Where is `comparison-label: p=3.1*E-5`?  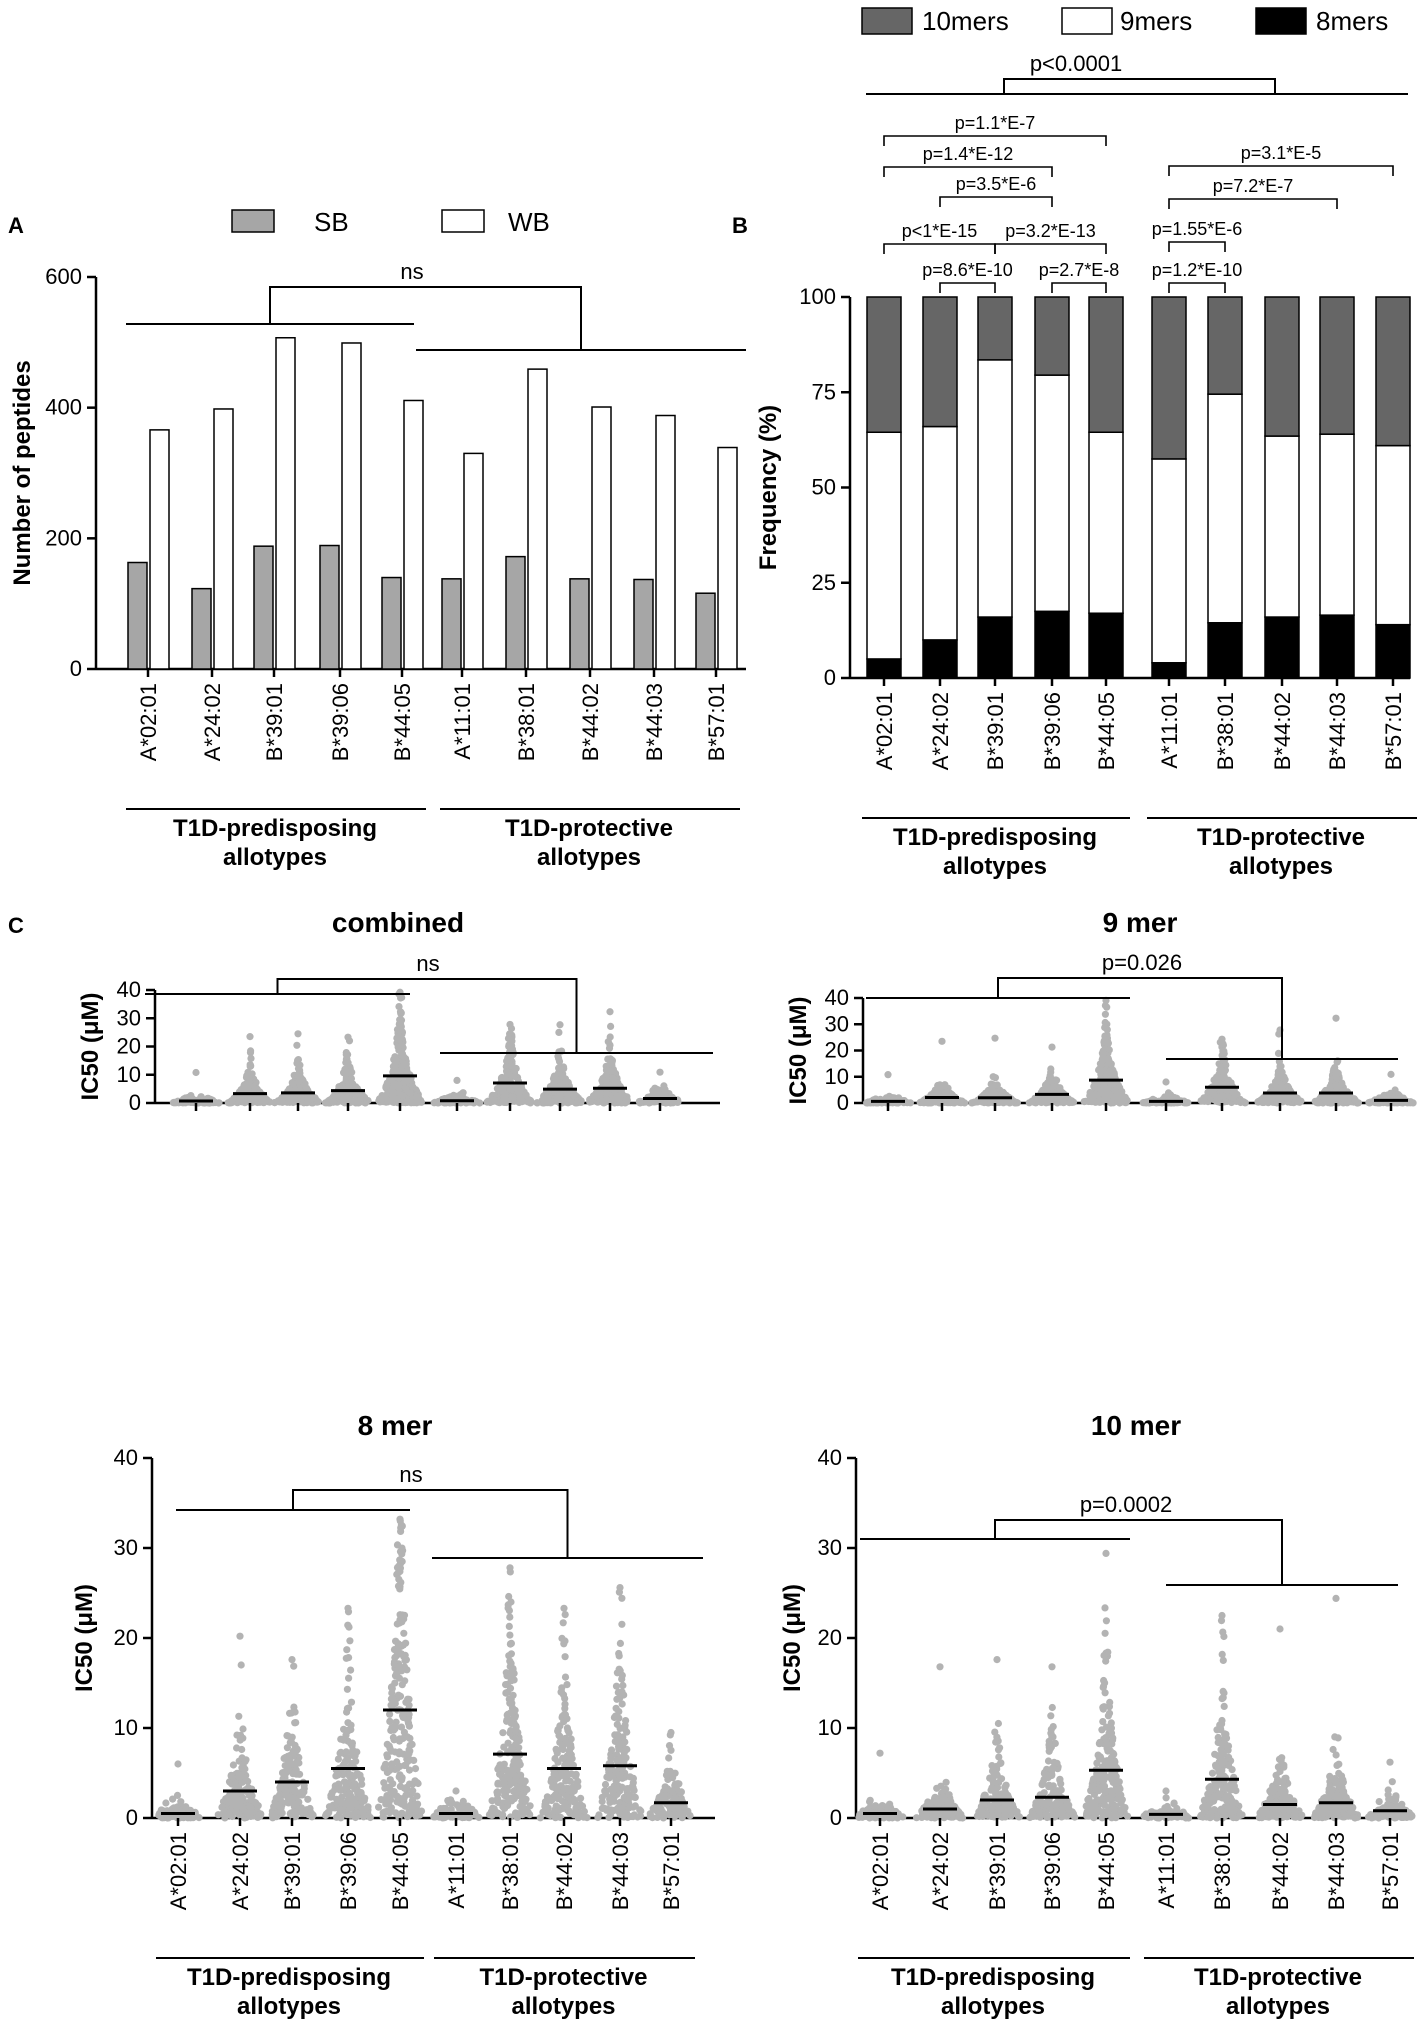 comparison-label: p=3.1*E-5 is located at coordinates (1281, 153).